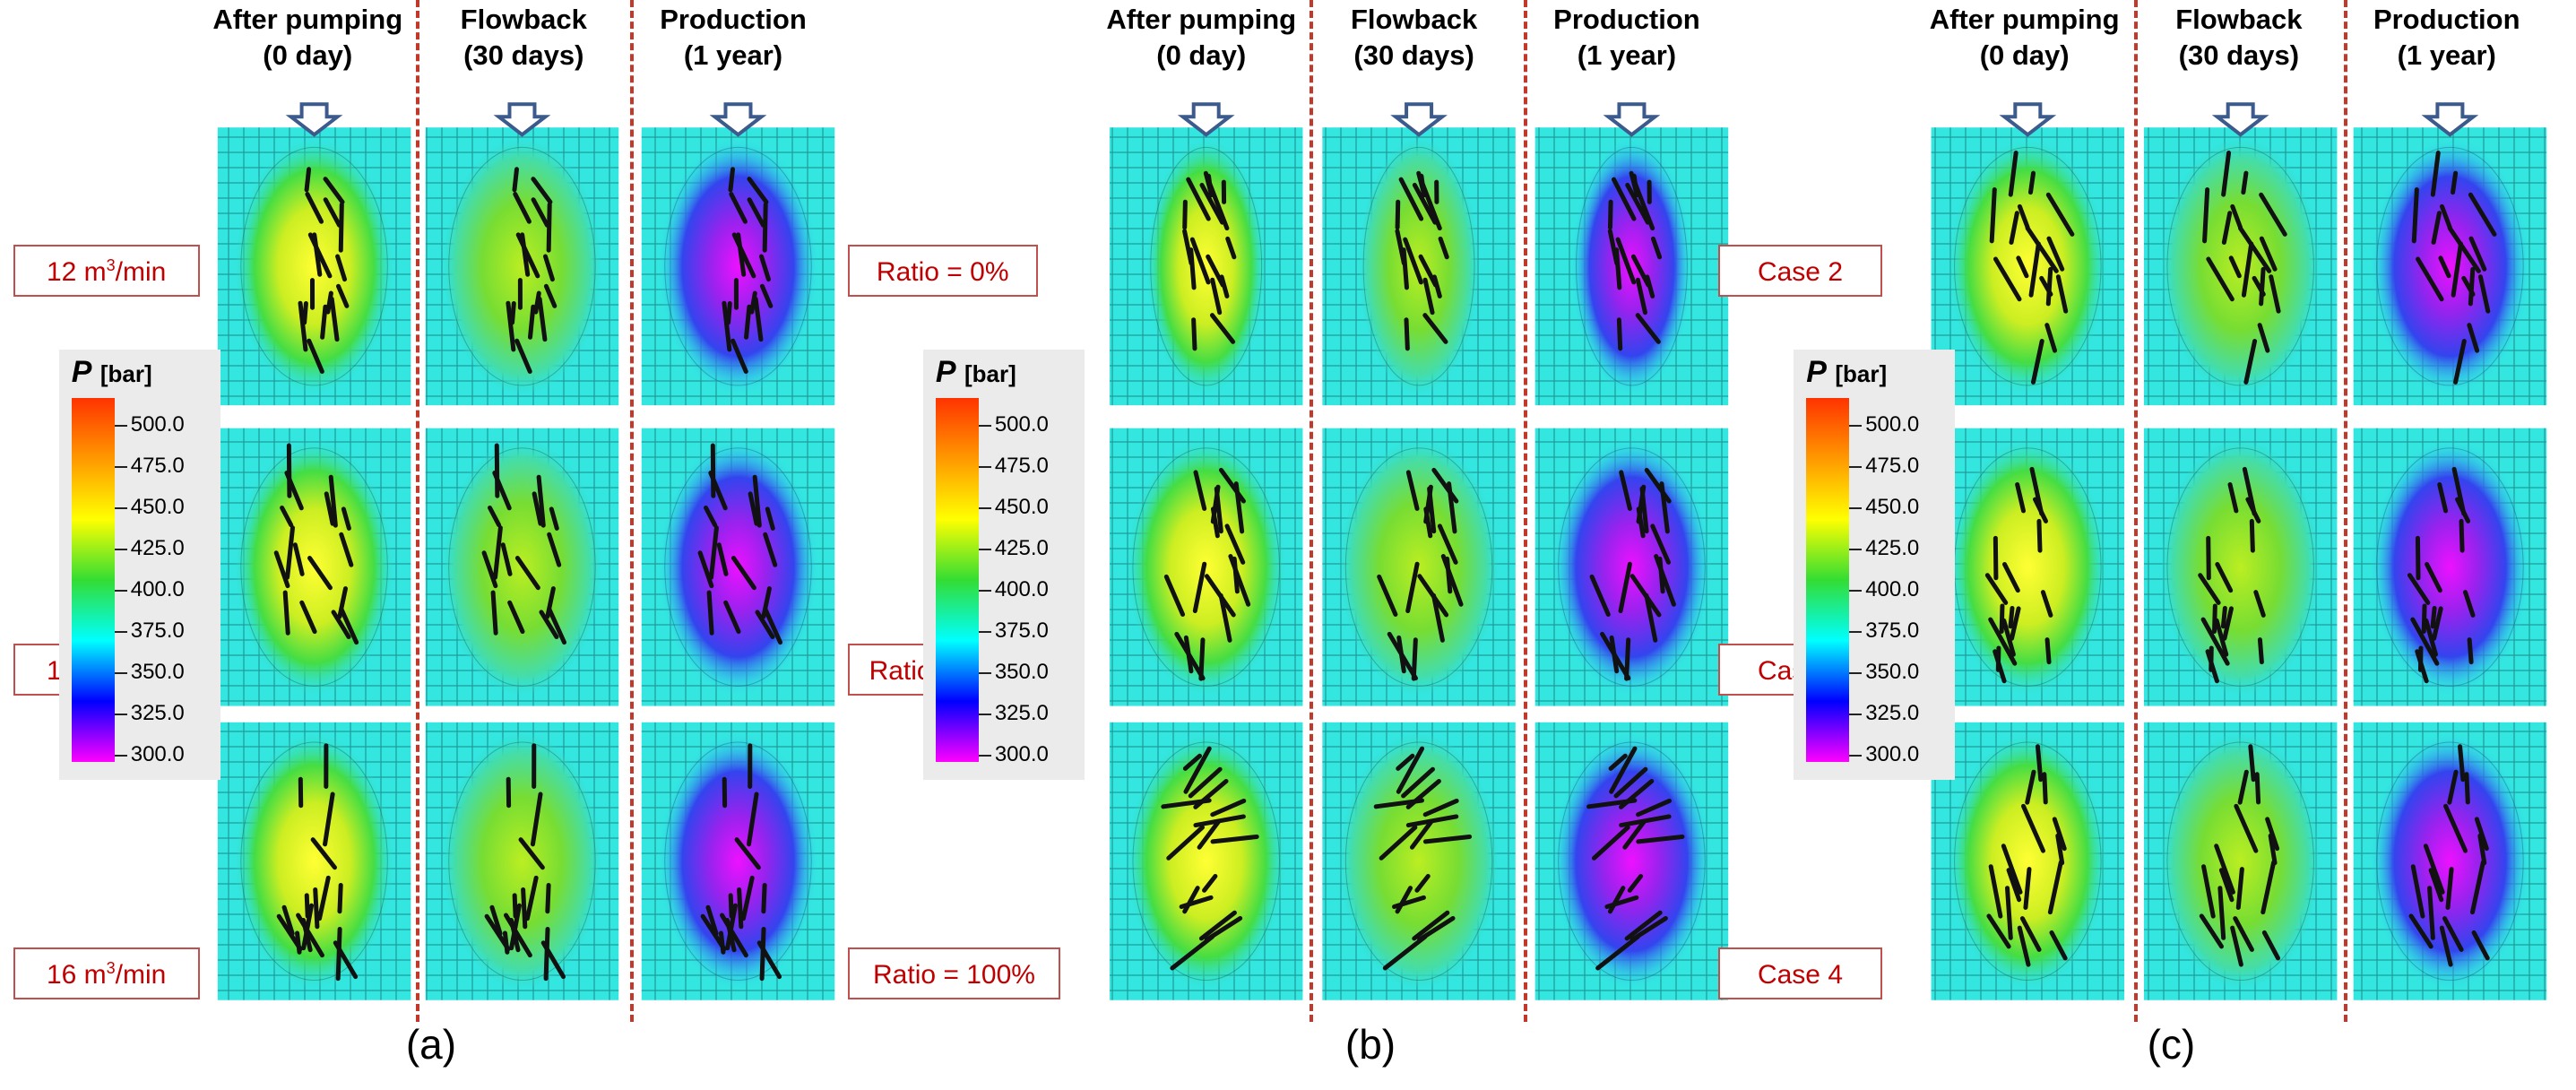 This screenshot has width=2576, height=1090. I want to click on row-case-label: 16 m3/min, so click(106, 973).